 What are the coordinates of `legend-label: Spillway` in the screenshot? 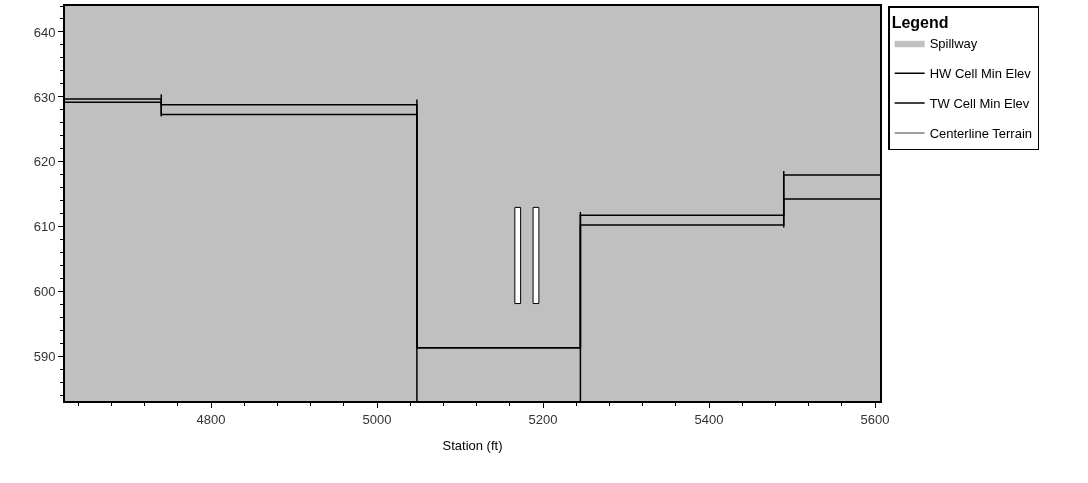 It's located at (953, 44).